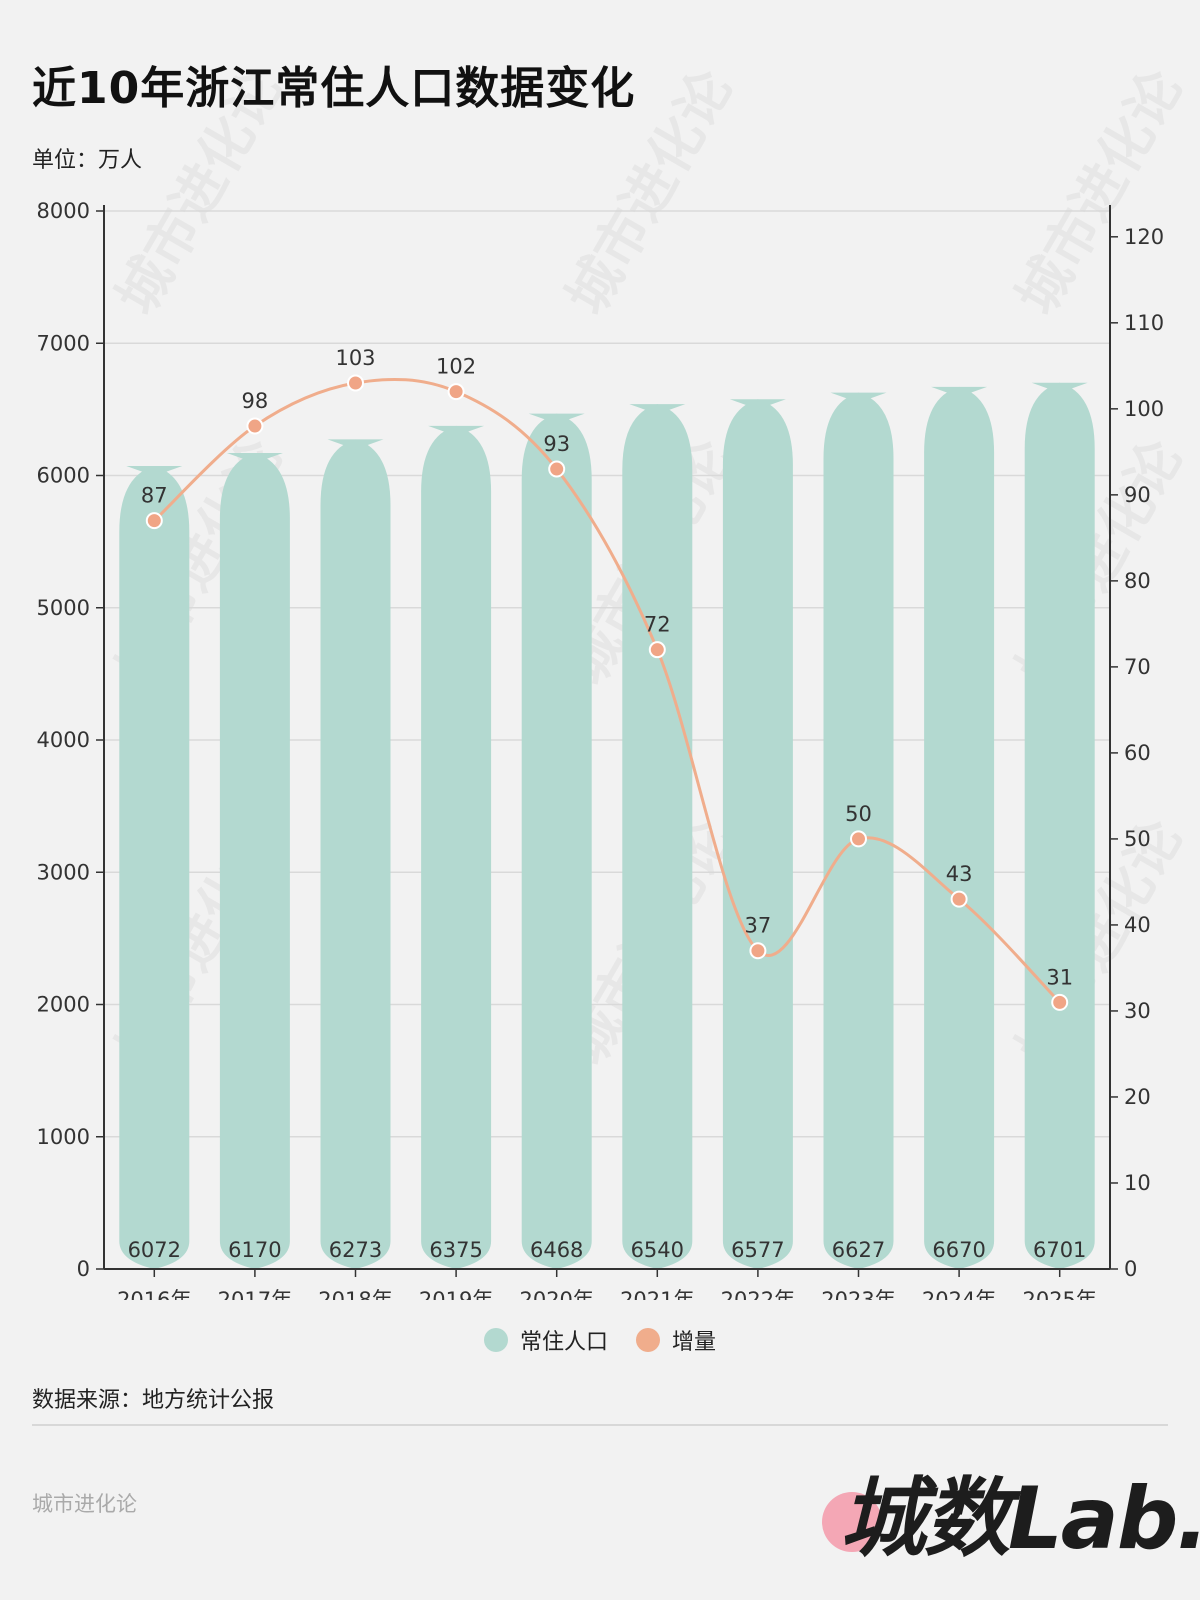 The width and height of the screenshot is (1200, 1600). I want to click on bar-value-label: 6072, so click(154, 1250).